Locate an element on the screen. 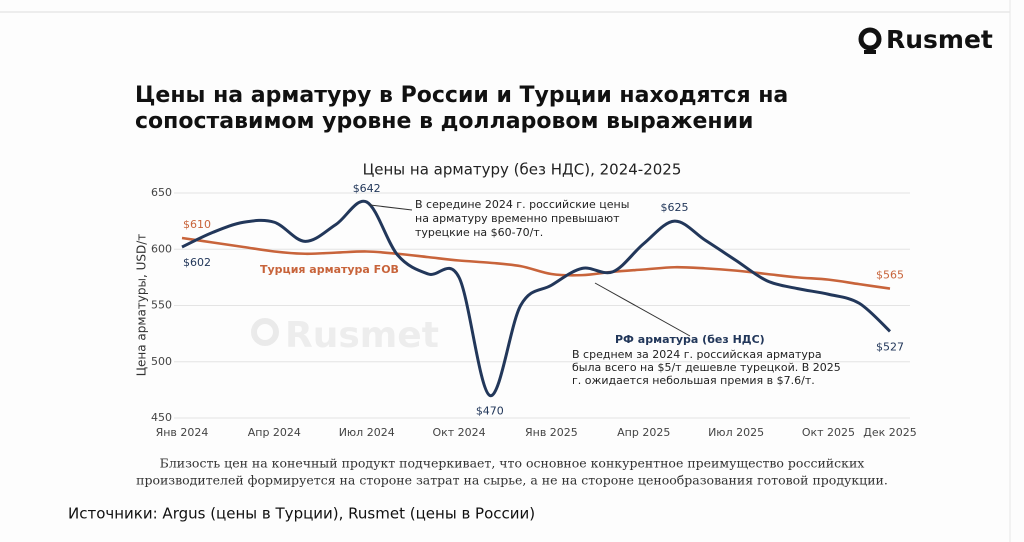 This screenshot has width=1024, height=542. value-label: $470 is located at coordinates (490, 411).